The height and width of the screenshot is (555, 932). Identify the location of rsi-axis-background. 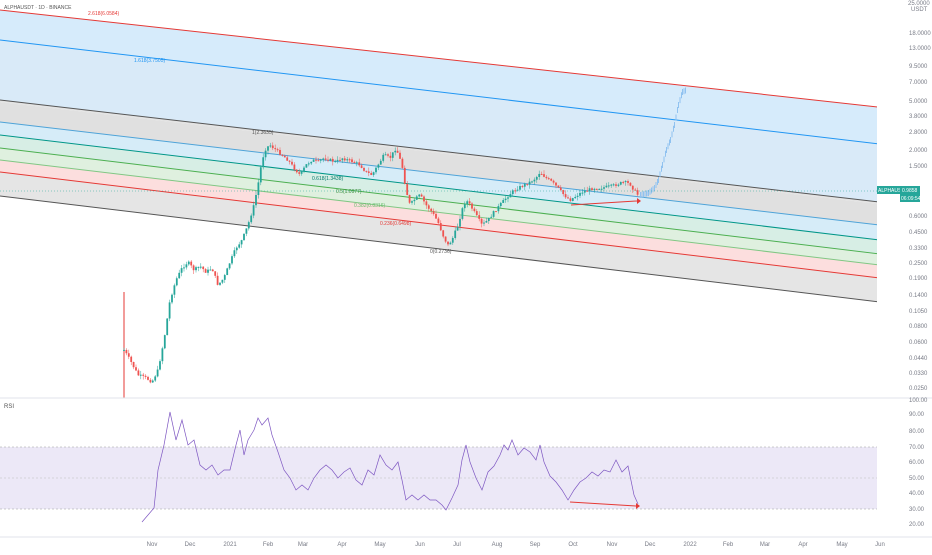
(904, 468).